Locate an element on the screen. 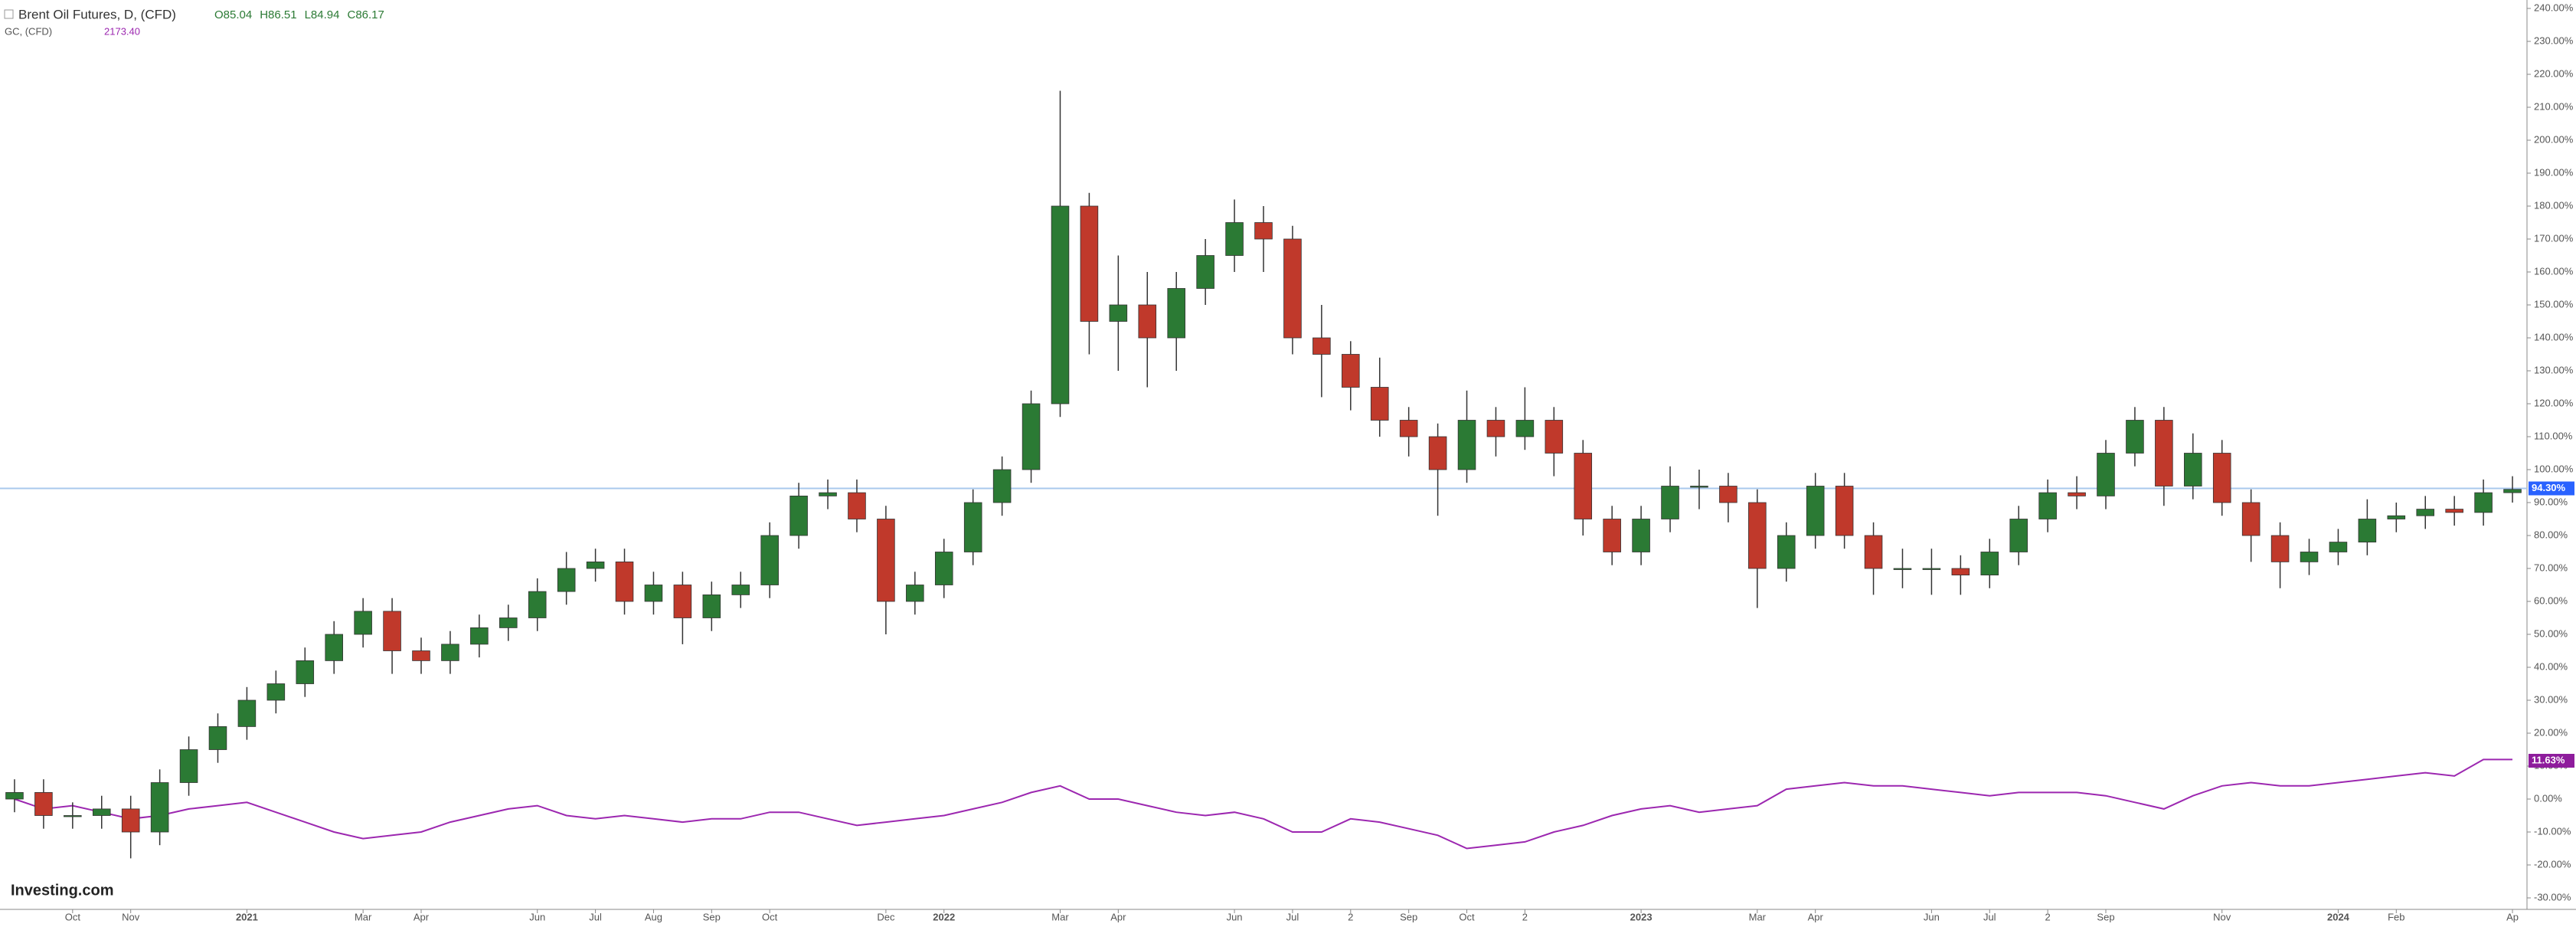 This screenshot has height=927, width=2576. collapse-icon is located at coordinates (9, 14).